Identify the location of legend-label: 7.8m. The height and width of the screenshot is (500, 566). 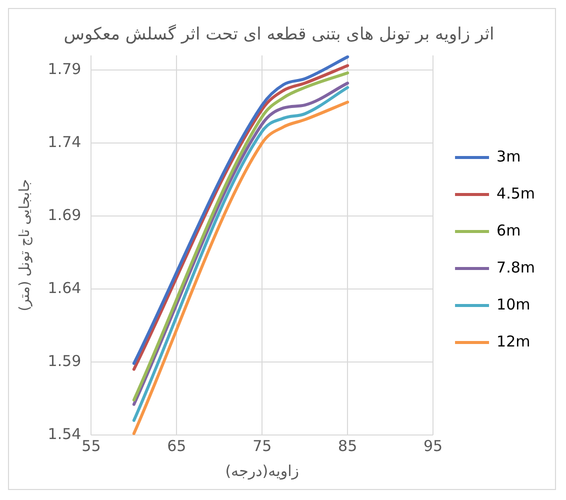
(515, 267).